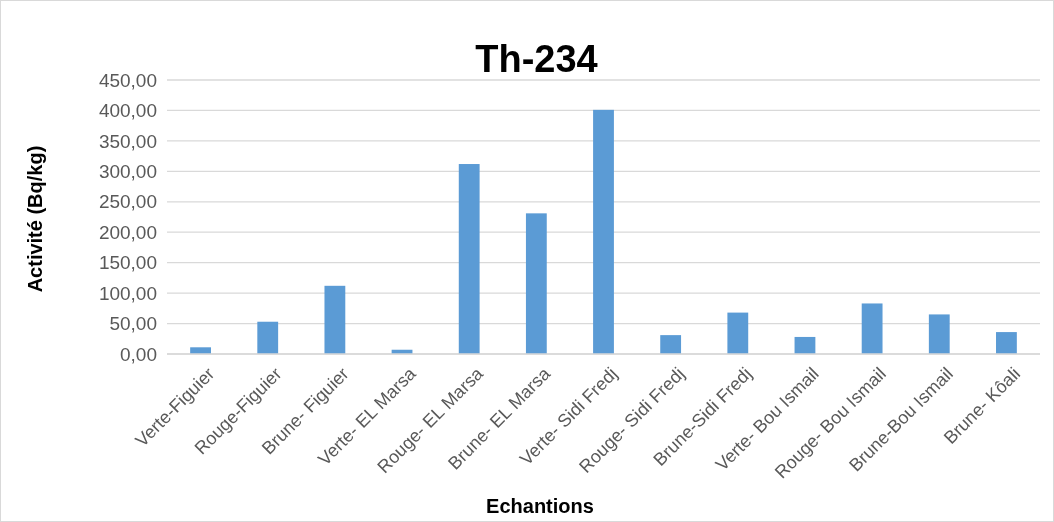 This screenshot has height=522, width=1054. What do you see at coordinates (127, 202) in the screenshot?
I see `y-tick-label: 250,00` at bounding box center [127, 202].